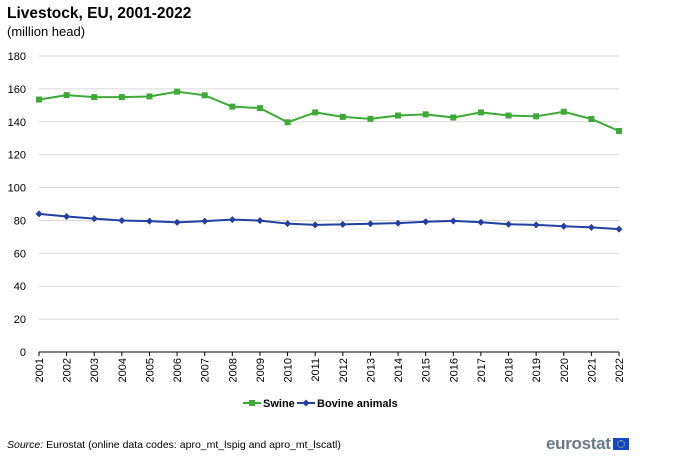 Image resolution: width=700 pixels, height=456 pixels. What do you see at coordinates (261, 370) in the screenshot?
I see `x-tick-label: 2009` at bounding box center [261, 370].